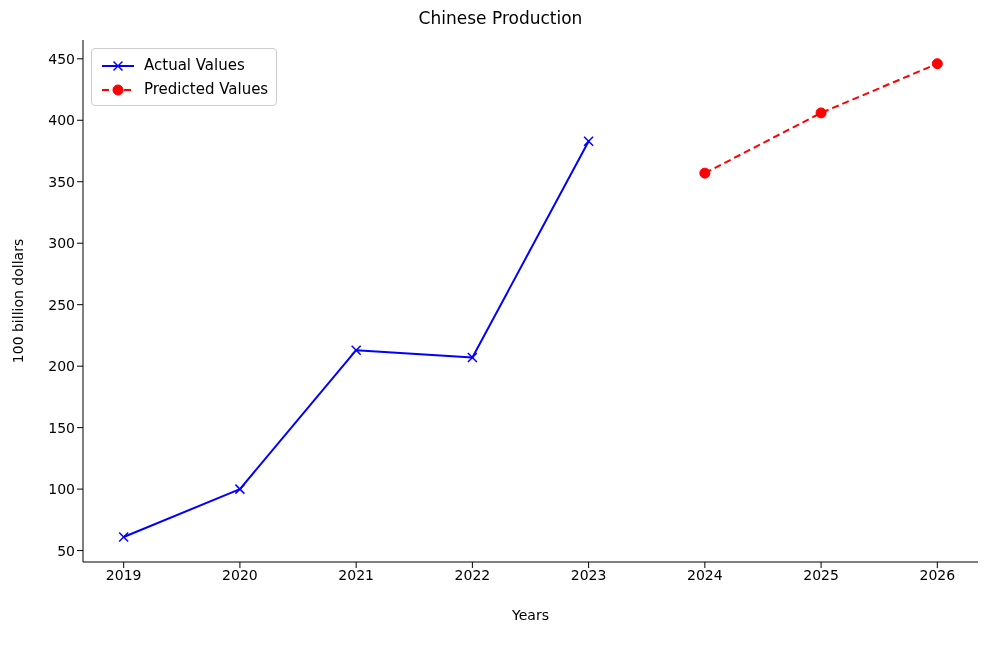 The height and width of the screenshot is (648, 1005). Describe the element at coordinates (356, 574) in the screenshot. I see `x-tick-label: 2021` at that location.